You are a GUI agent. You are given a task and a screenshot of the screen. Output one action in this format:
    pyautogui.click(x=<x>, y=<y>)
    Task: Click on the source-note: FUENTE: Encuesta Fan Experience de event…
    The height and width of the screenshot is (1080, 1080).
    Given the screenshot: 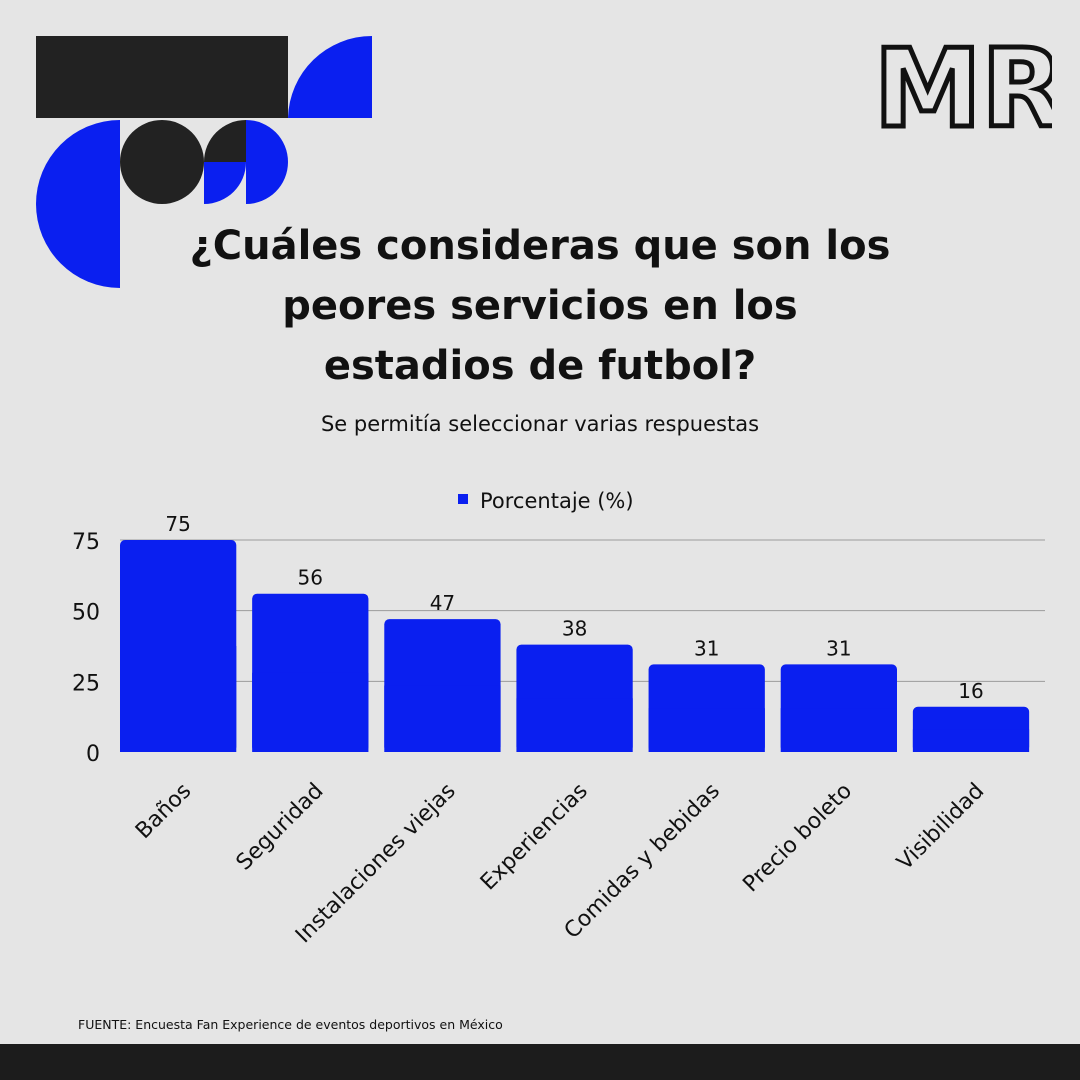 What is the action you would take?
    pyautogui.click(x=290, y=1024)
    